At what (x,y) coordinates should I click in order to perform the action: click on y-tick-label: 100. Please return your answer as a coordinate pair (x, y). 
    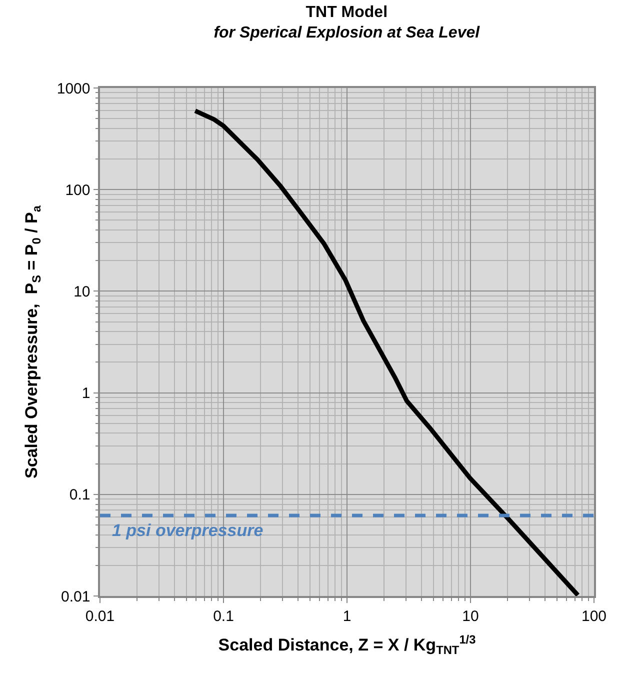
    Looking at the image, I should click on (77, 190).